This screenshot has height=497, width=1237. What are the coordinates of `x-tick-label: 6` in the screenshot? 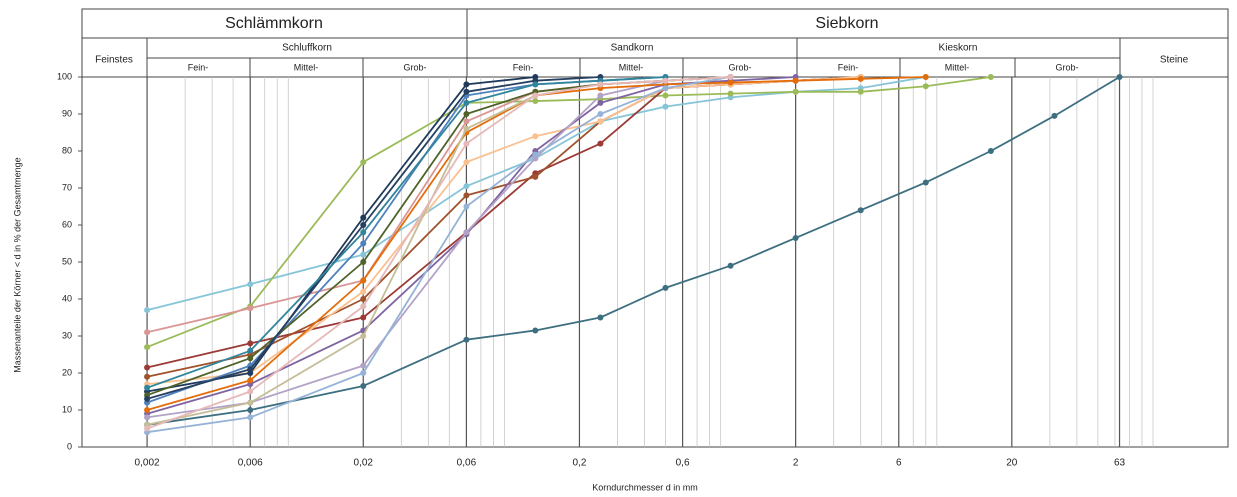 It's located at (899, 463).